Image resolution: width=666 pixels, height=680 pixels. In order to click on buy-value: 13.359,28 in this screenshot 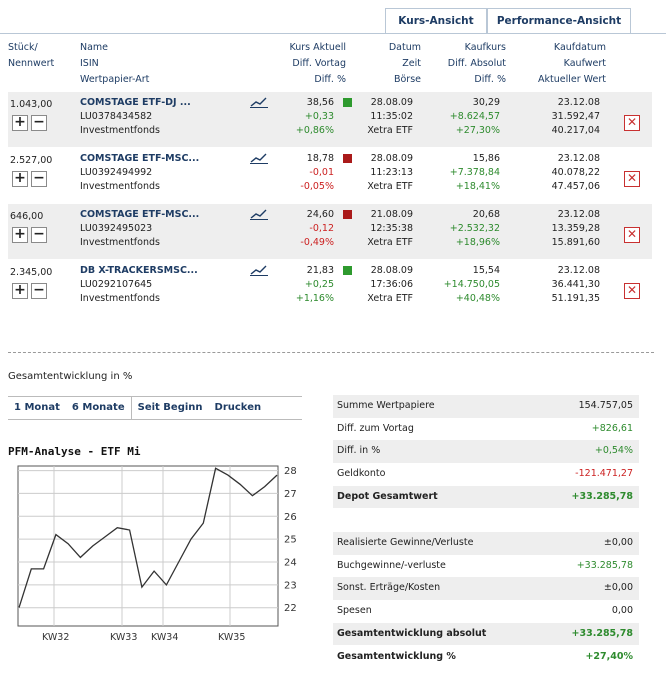, I will do `click(575, 228)`.